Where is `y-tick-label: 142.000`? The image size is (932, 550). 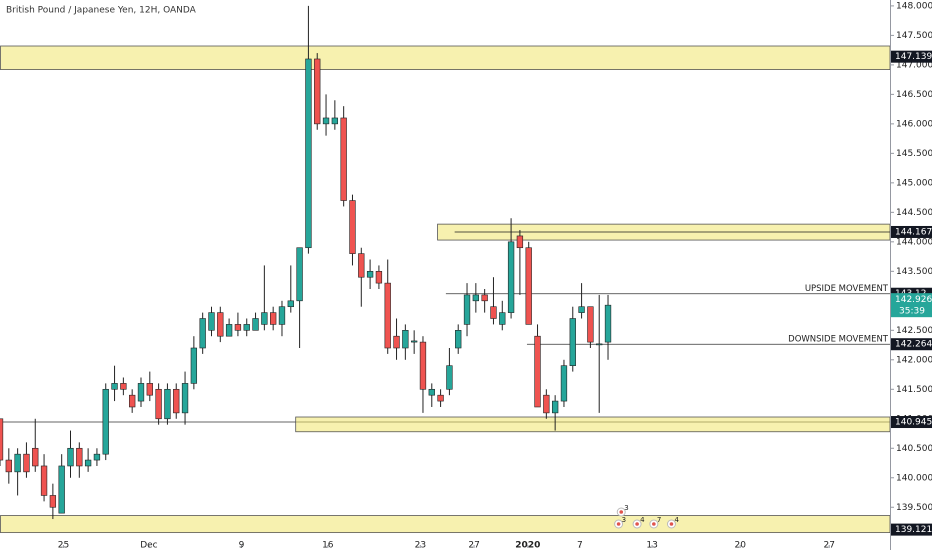 y-tick-label: 142.000 is located at coordinates (914, 360).